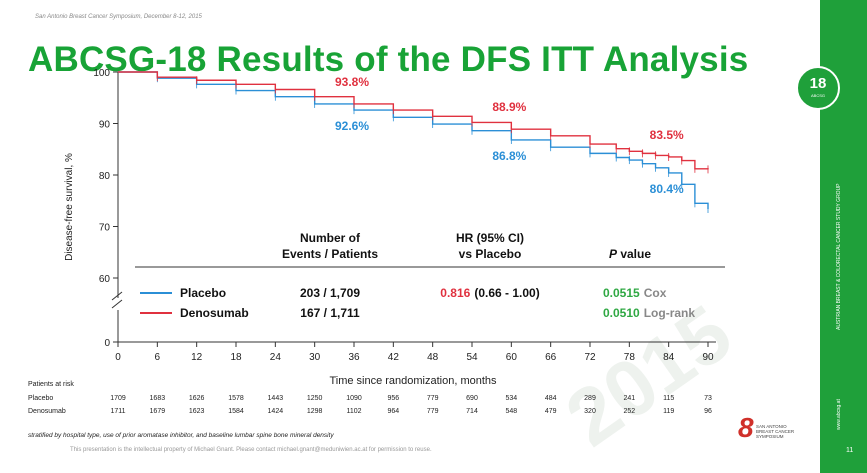 The width and height of the screenshot is (867, 473). What do you see at coordinates (746, 427) in the screenshot?
I see `sabcs-logo-mark: 8` at bounding box center [746, 427].